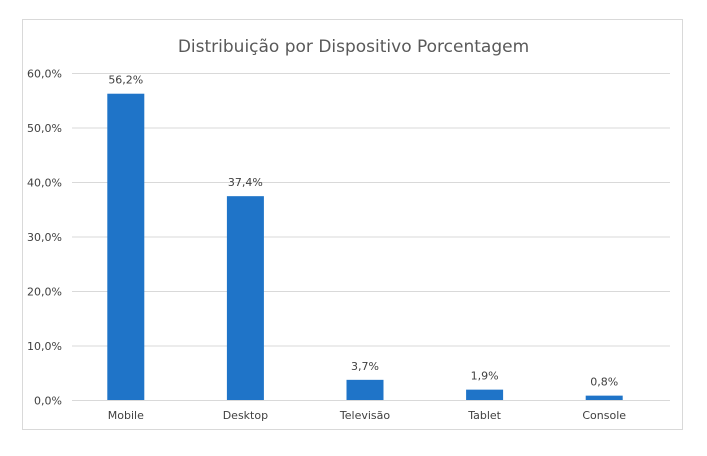 Image resolution: width=707 pixels, height=456 pixels. Describe the element at coordinates (125, 80) in the screenshot. I see `data-label: 56,2%` at that location.